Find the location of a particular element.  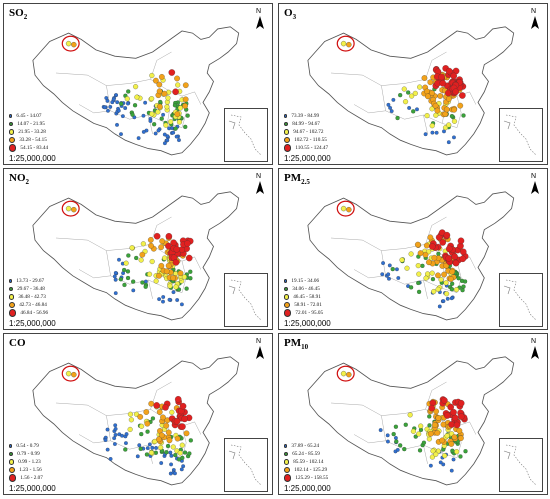

country-outline is located at coordinates (136, 91).